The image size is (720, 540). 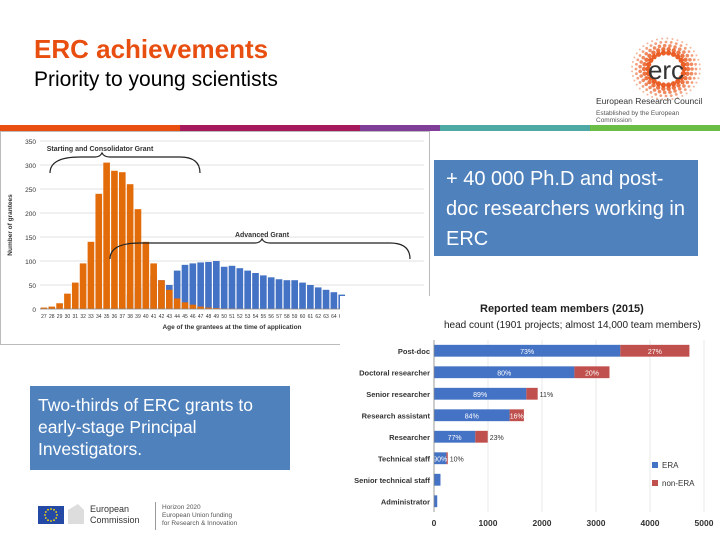 What do you see at coordinates (398, 394) in the screenshot?
I see `chart2-category-label: Senior researcher` at bounding box center [398, 394].